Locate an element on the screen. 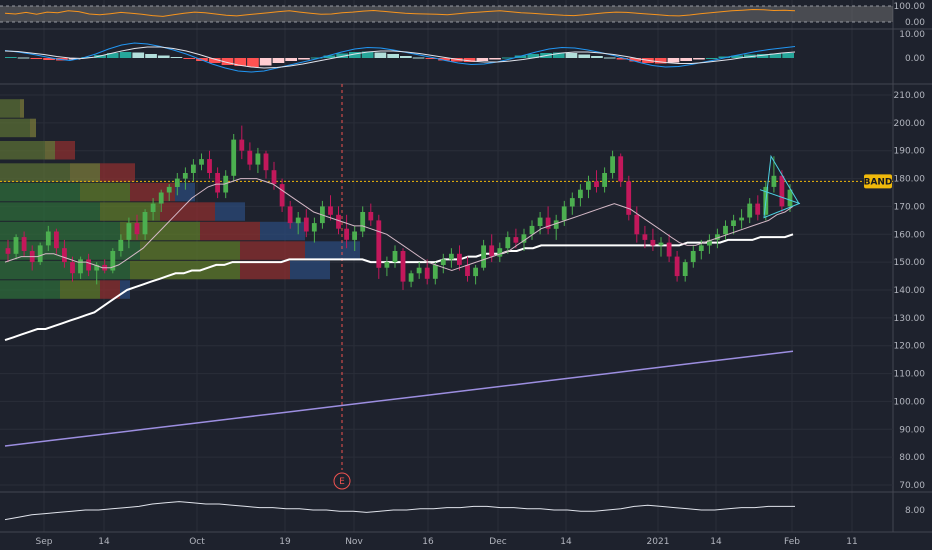 The height and width of the screenshot is (550, 932). y-tick-label: 160.00 is located at coordinates (910, 235).